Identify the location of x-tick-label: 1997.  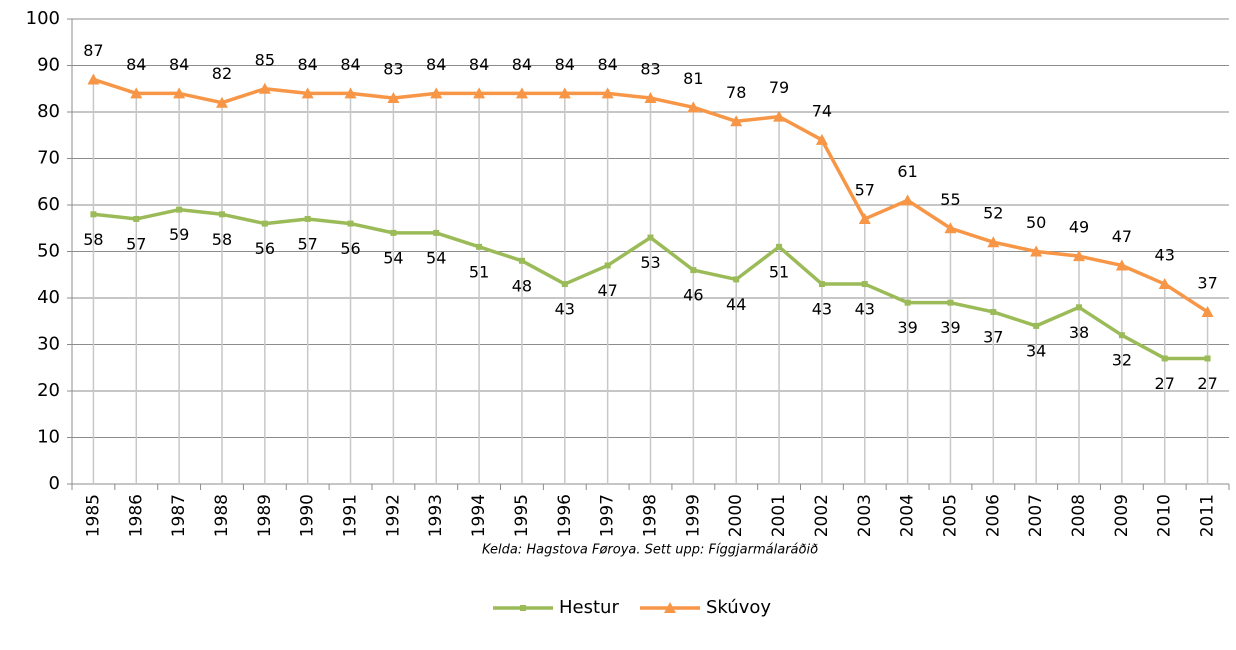
(608, 515).